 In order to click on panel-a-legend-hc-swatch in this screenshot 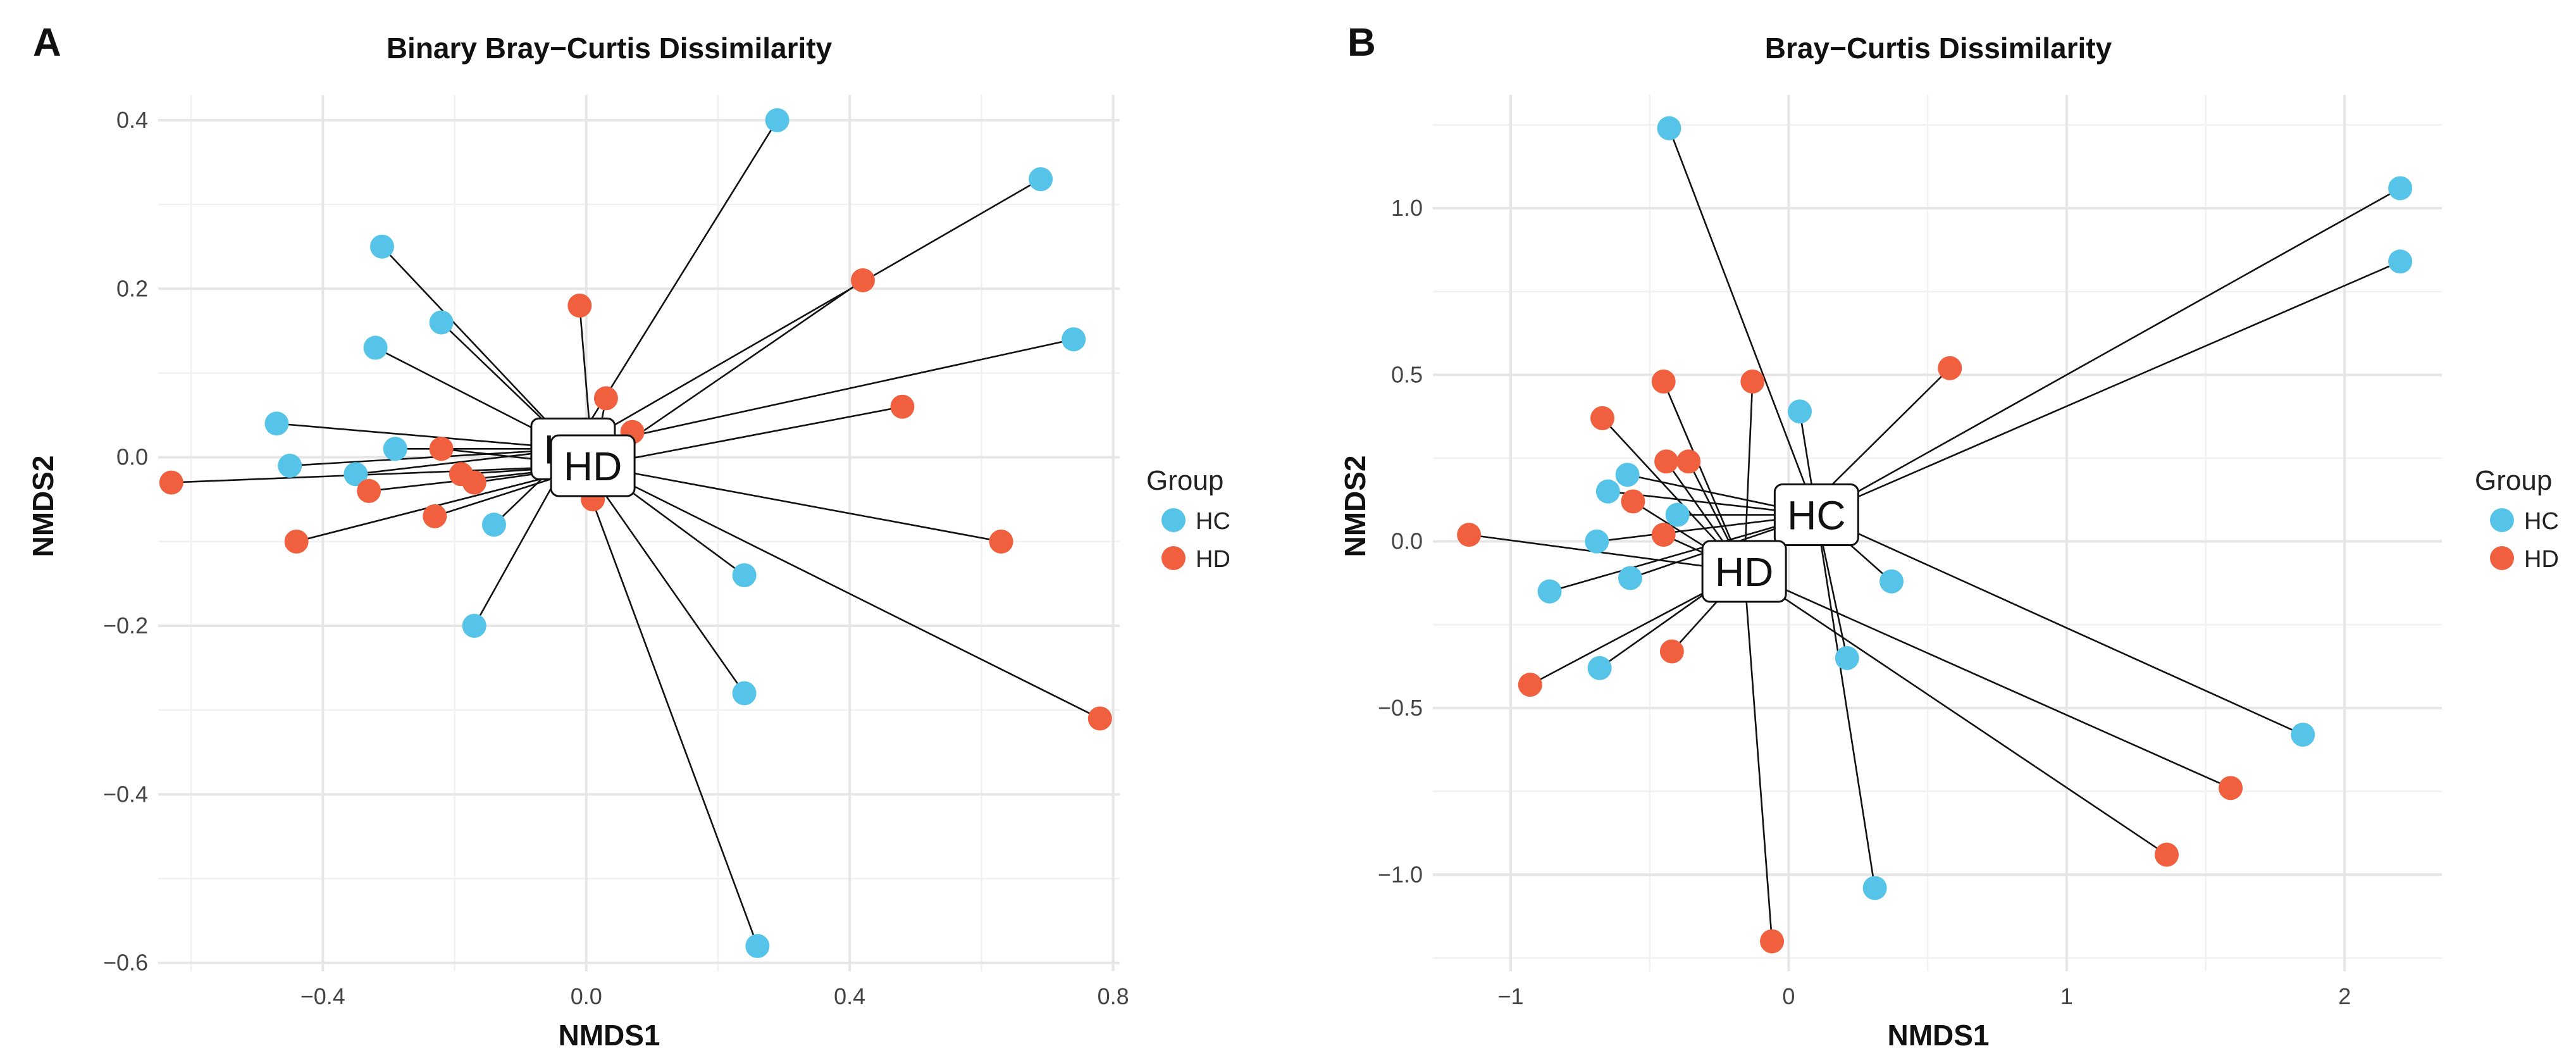, I will do `click(1174, 520)`.